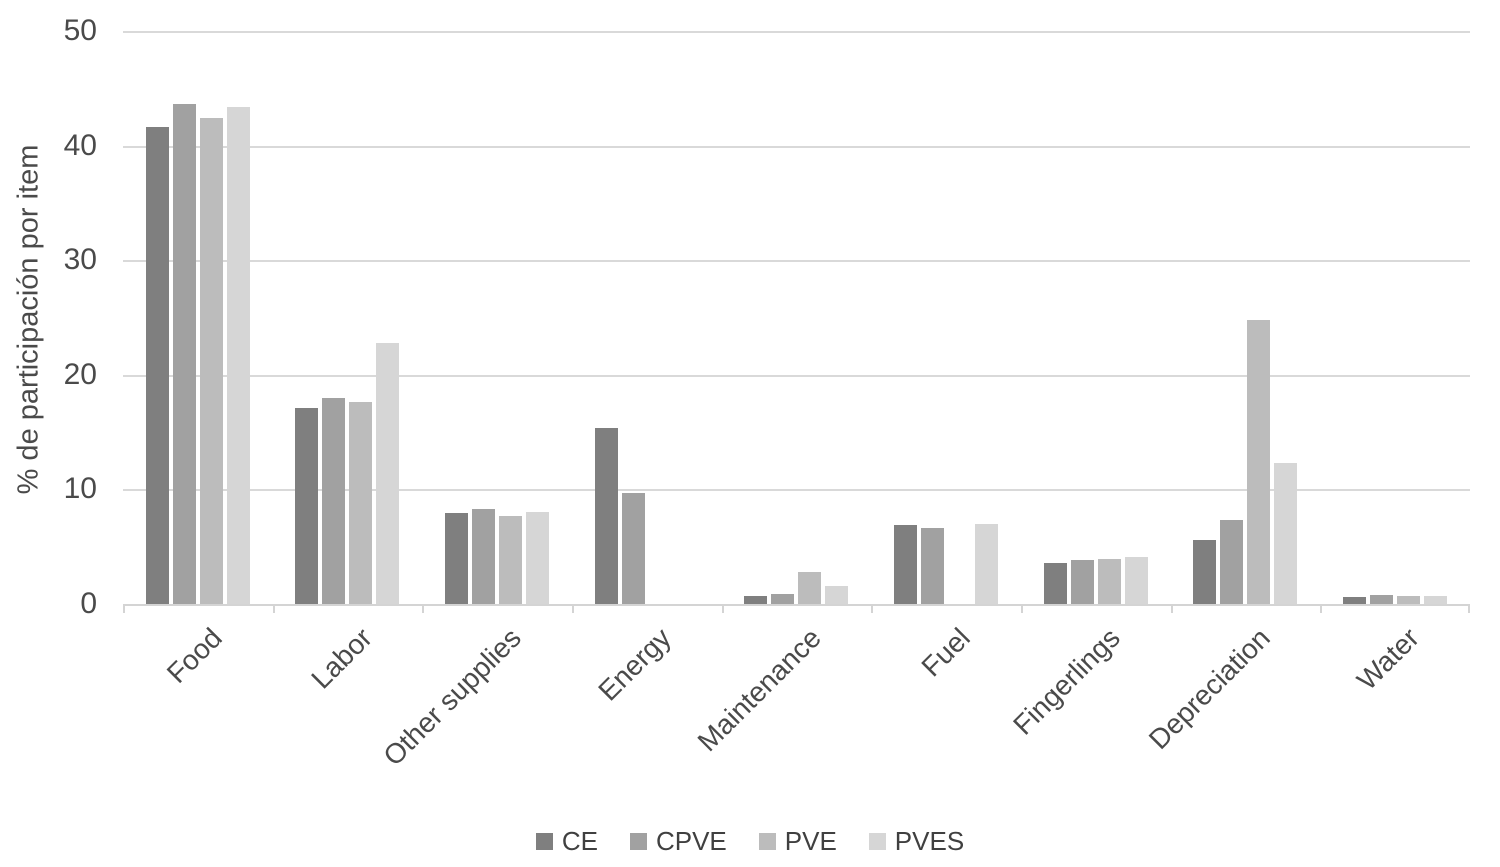 Image resolution: width=1500 pixels, height=867 pixels. I want to click on y-tick-label-30: 30, so click(80, 260).